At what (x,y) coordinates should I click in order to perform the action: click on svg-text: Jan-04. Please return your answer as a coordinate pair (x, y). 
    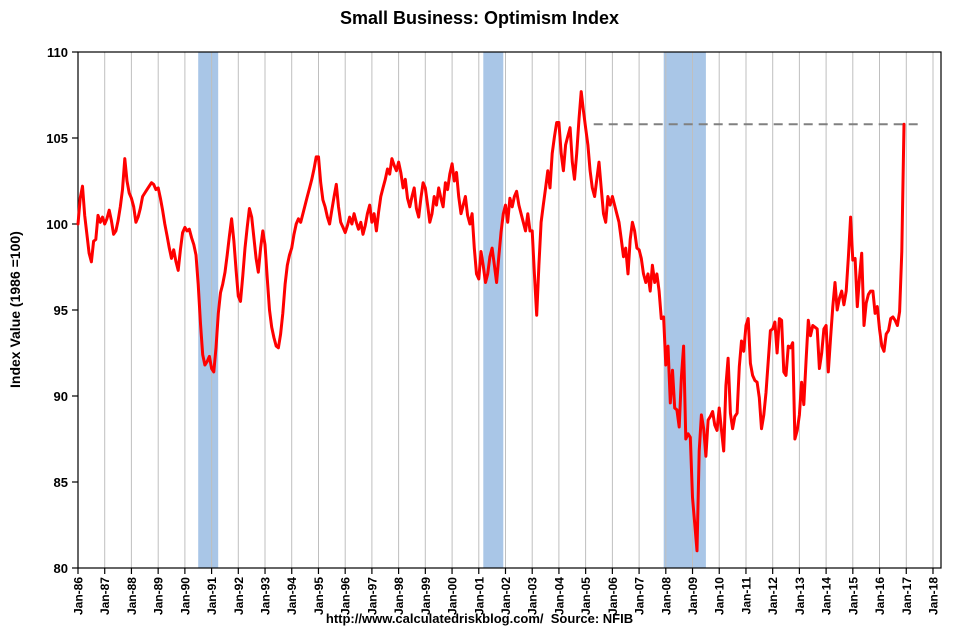
    Looking at the image, I should click on (559, 596).